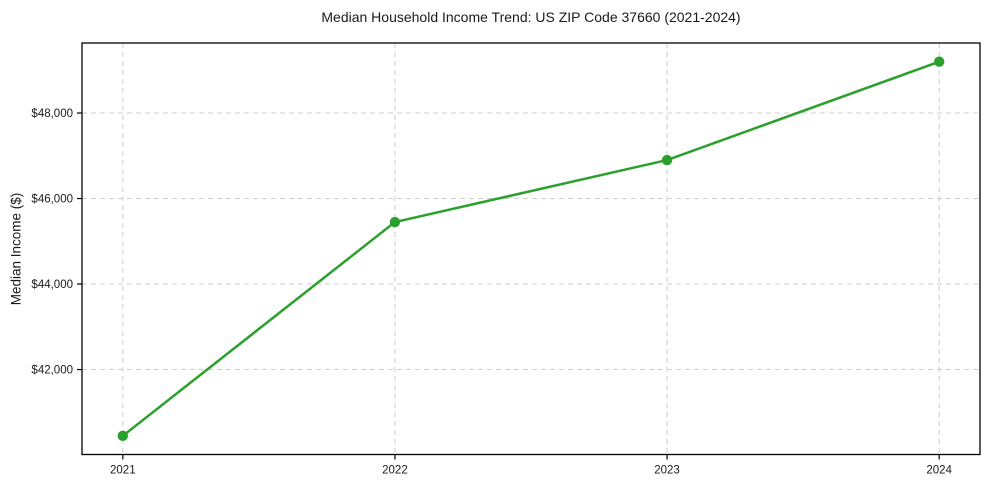  I want to click on y-tick-label: $44,000, so click(52, 285).